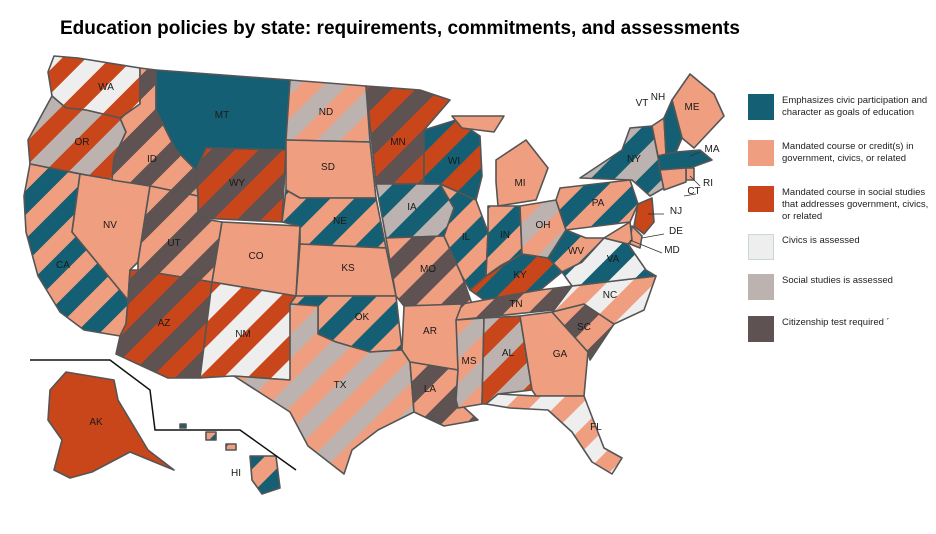 The width and height of the screenshot is (936, 534). I want to click on state-label-id: ID, so click(152, 159).